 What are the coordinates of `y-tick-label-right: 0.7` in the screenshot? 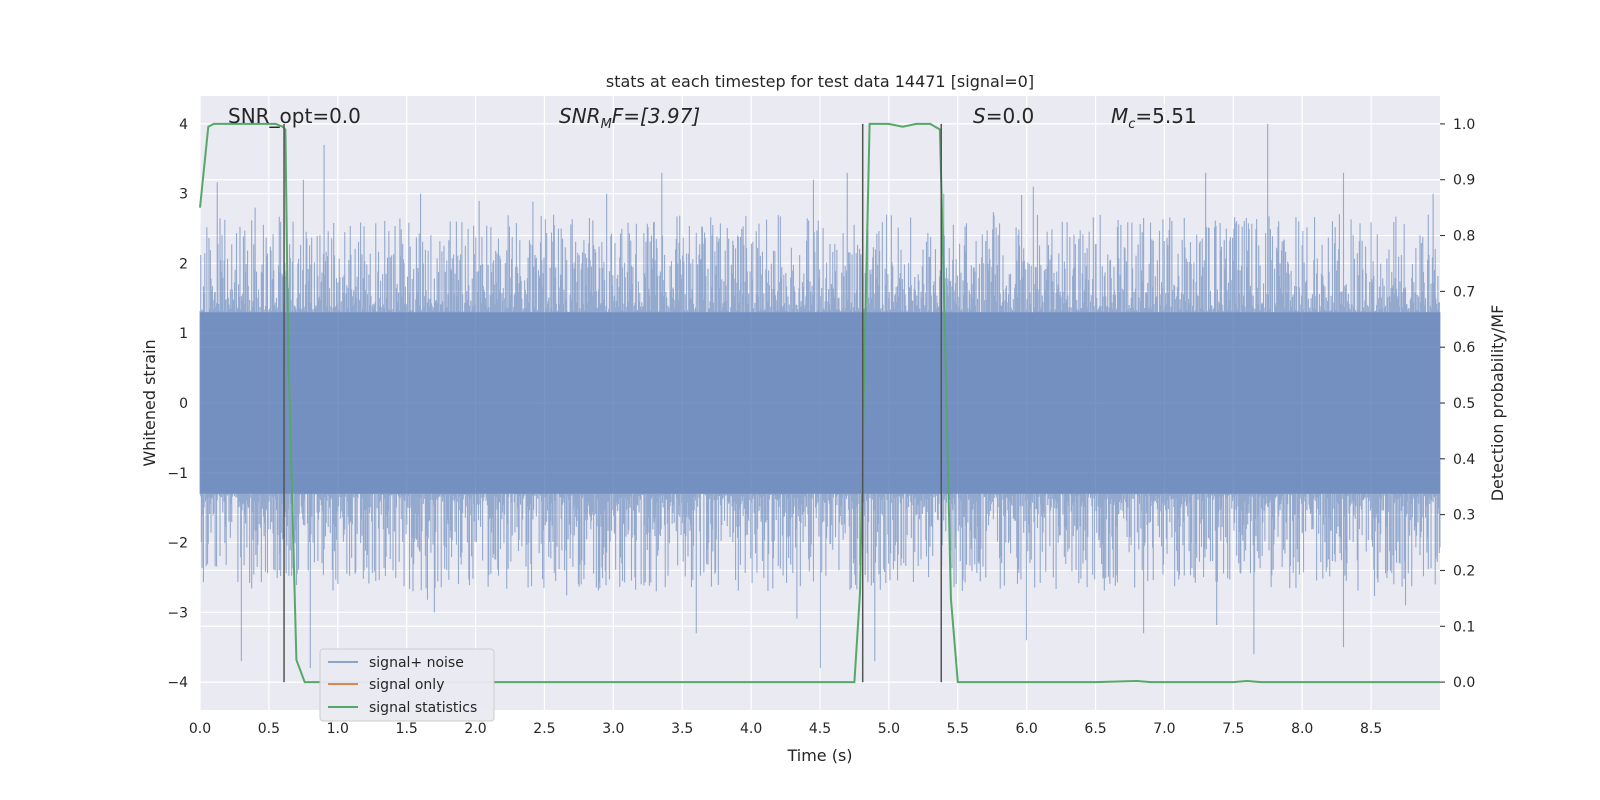 It's located at (1464, 292).